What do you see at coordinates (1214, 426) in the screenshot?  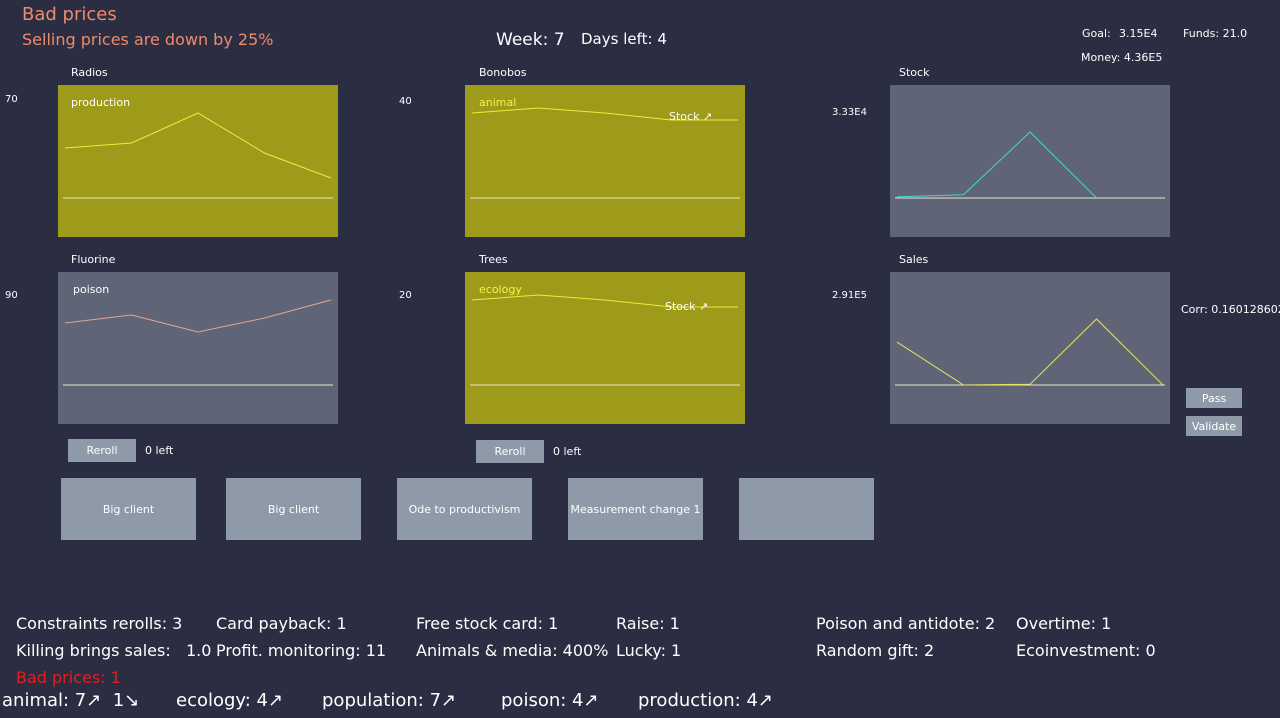 I see `validate-button: Validate` at bounding box center [1214, 426].